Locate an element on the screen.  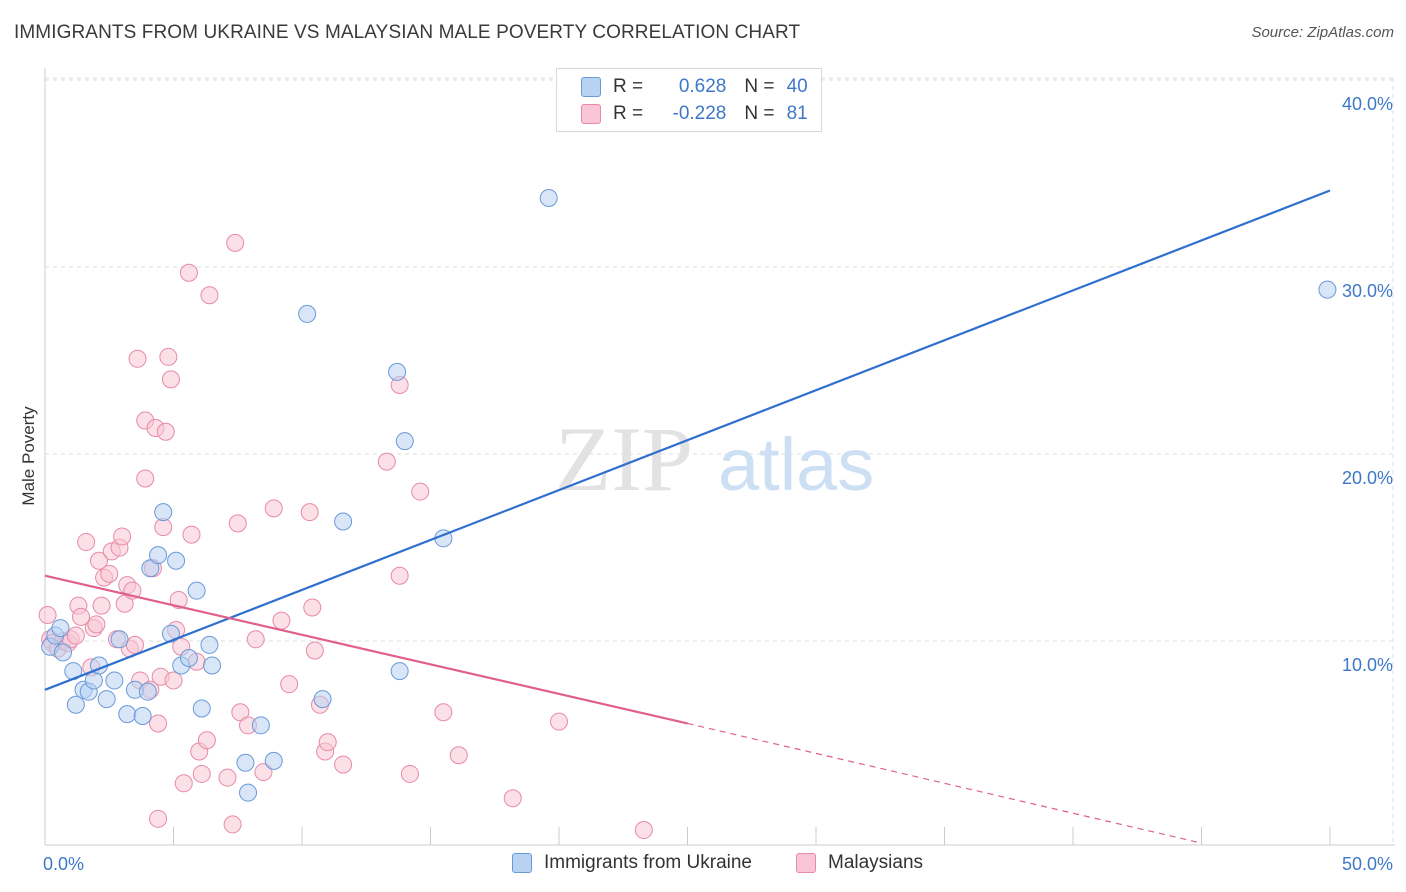
y-axis-label: Male Poverty is located at coordinates (28, 456).